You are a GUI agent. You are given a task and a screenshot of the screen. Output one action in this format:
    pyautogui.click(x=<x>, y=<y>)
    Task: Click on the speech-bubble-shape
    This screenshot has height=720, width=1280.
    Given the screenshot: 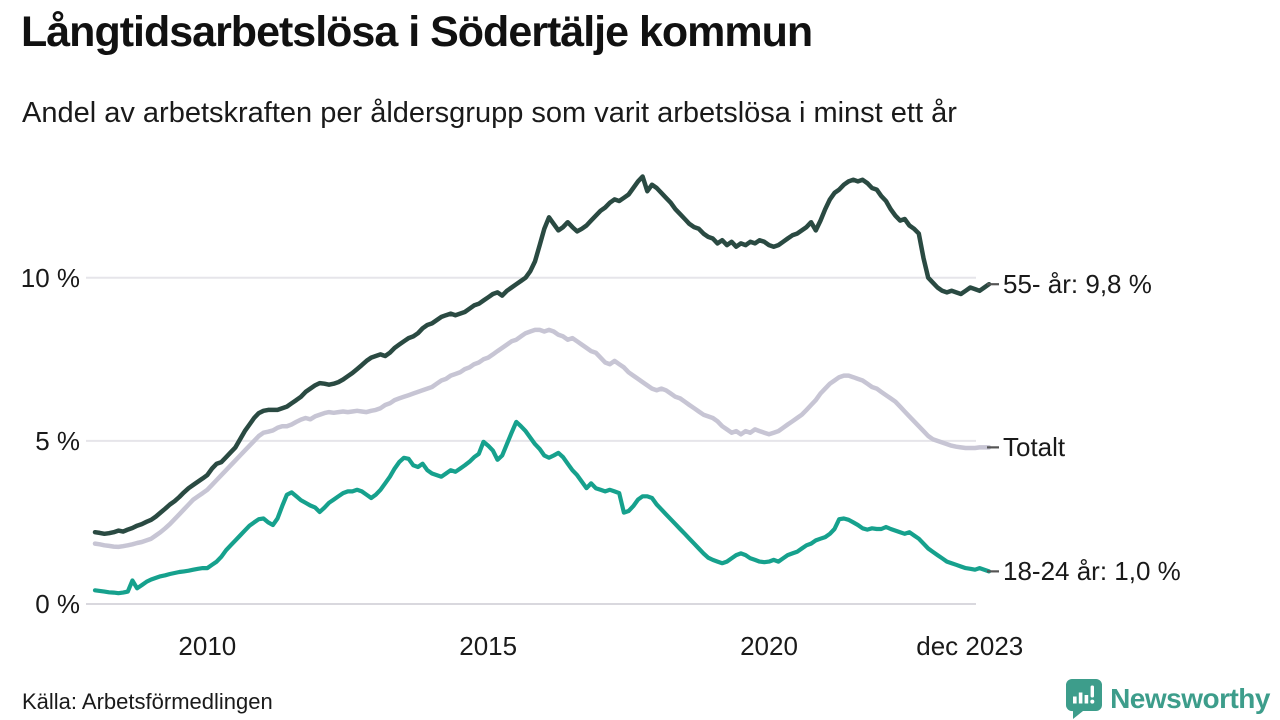 What is the action you would take?
    pyautogui.click(x=1084, y=699)
    